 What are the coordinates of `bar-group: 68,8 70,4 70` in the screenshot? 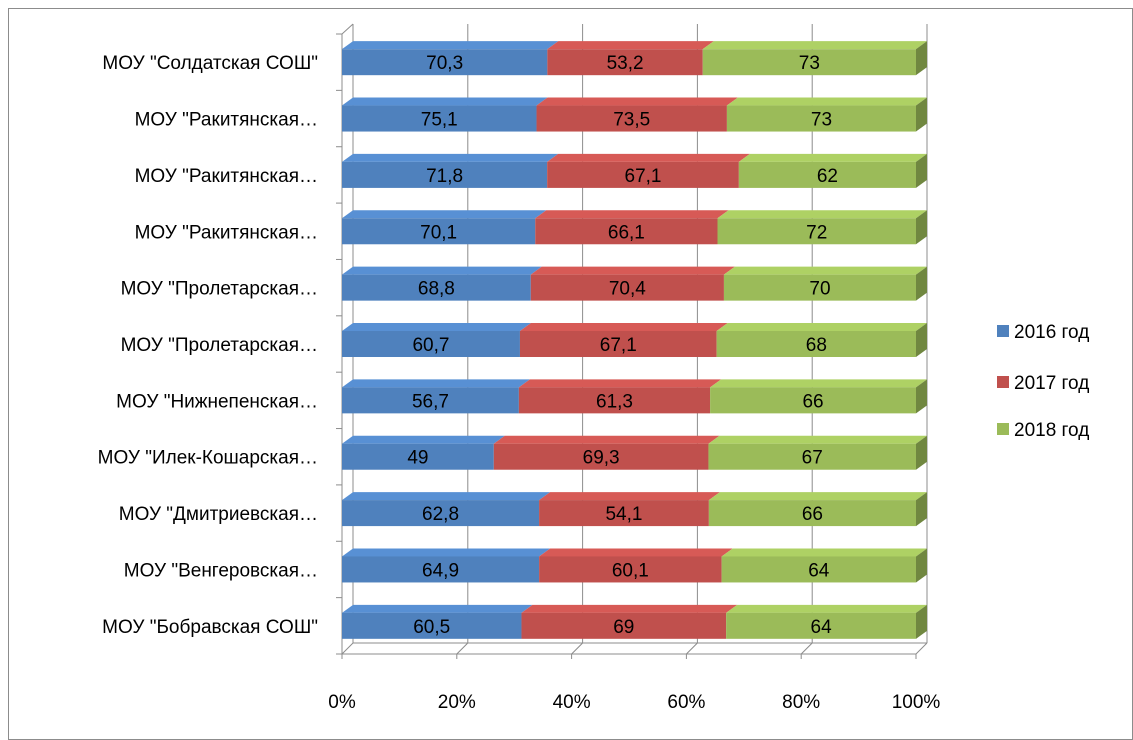 It's located at (634, 283).